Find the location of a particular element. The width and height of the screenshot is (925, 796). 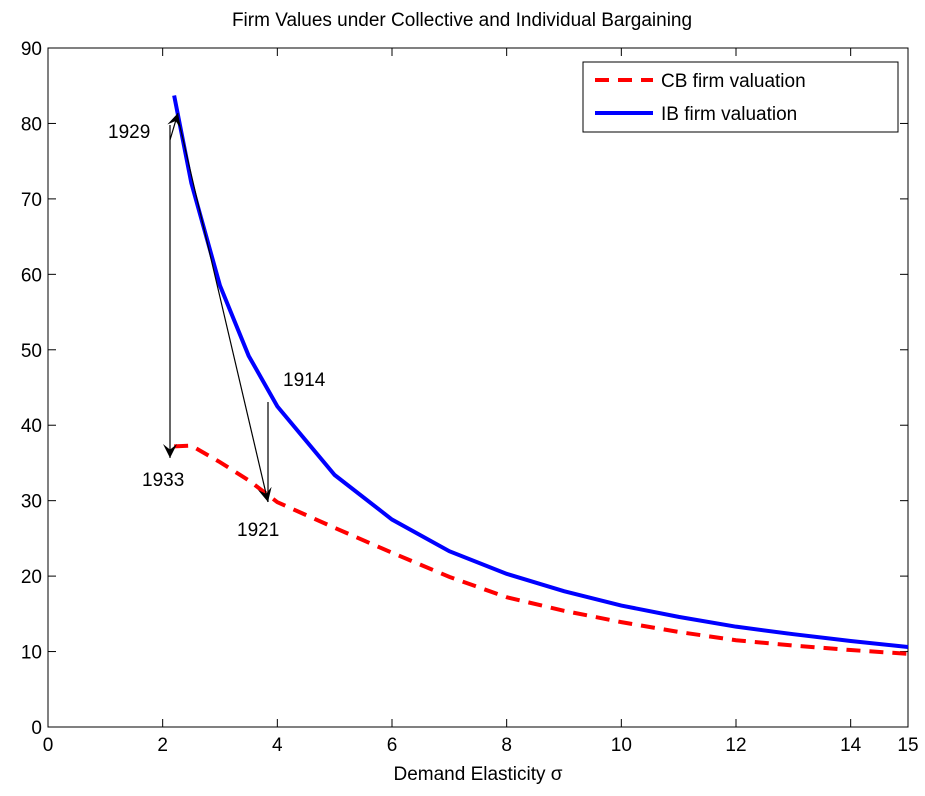

y-tick-label: 0 is located at coordinates (36, 728).